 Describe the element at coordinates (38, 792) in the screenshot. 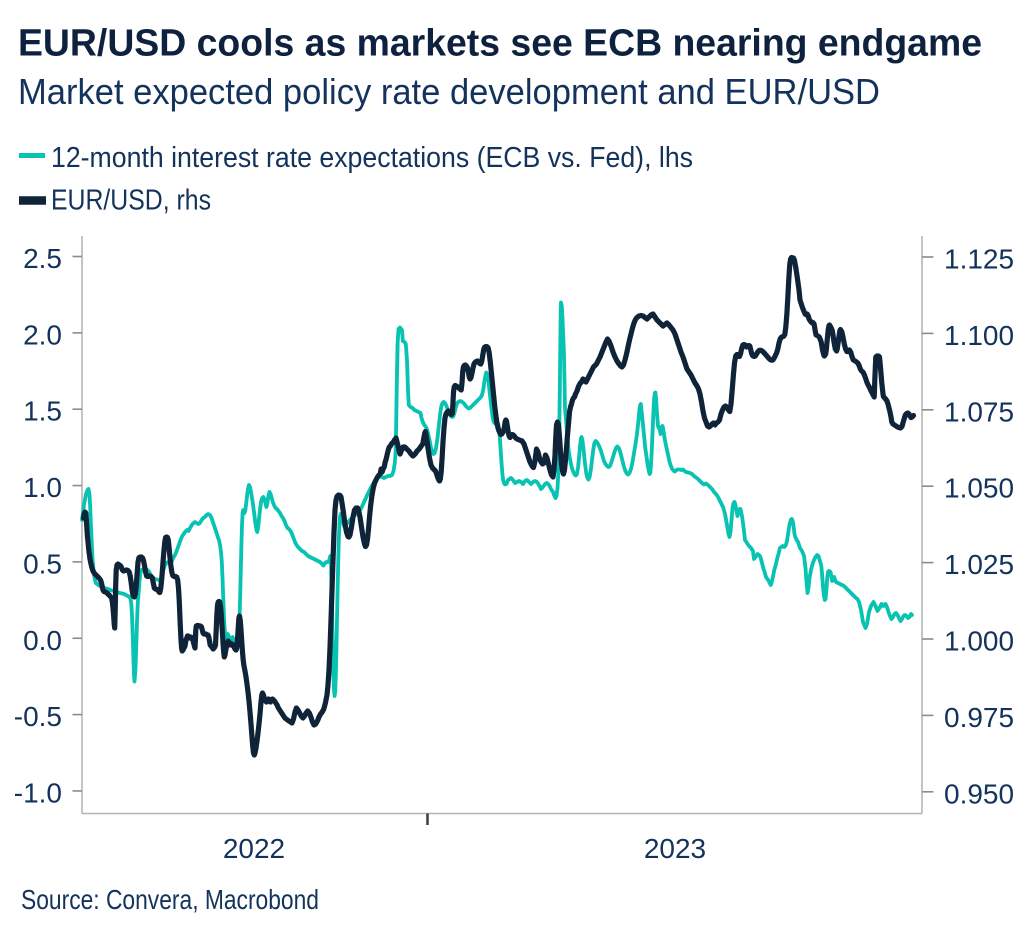

I see `svg-text: -1.0` at that location.